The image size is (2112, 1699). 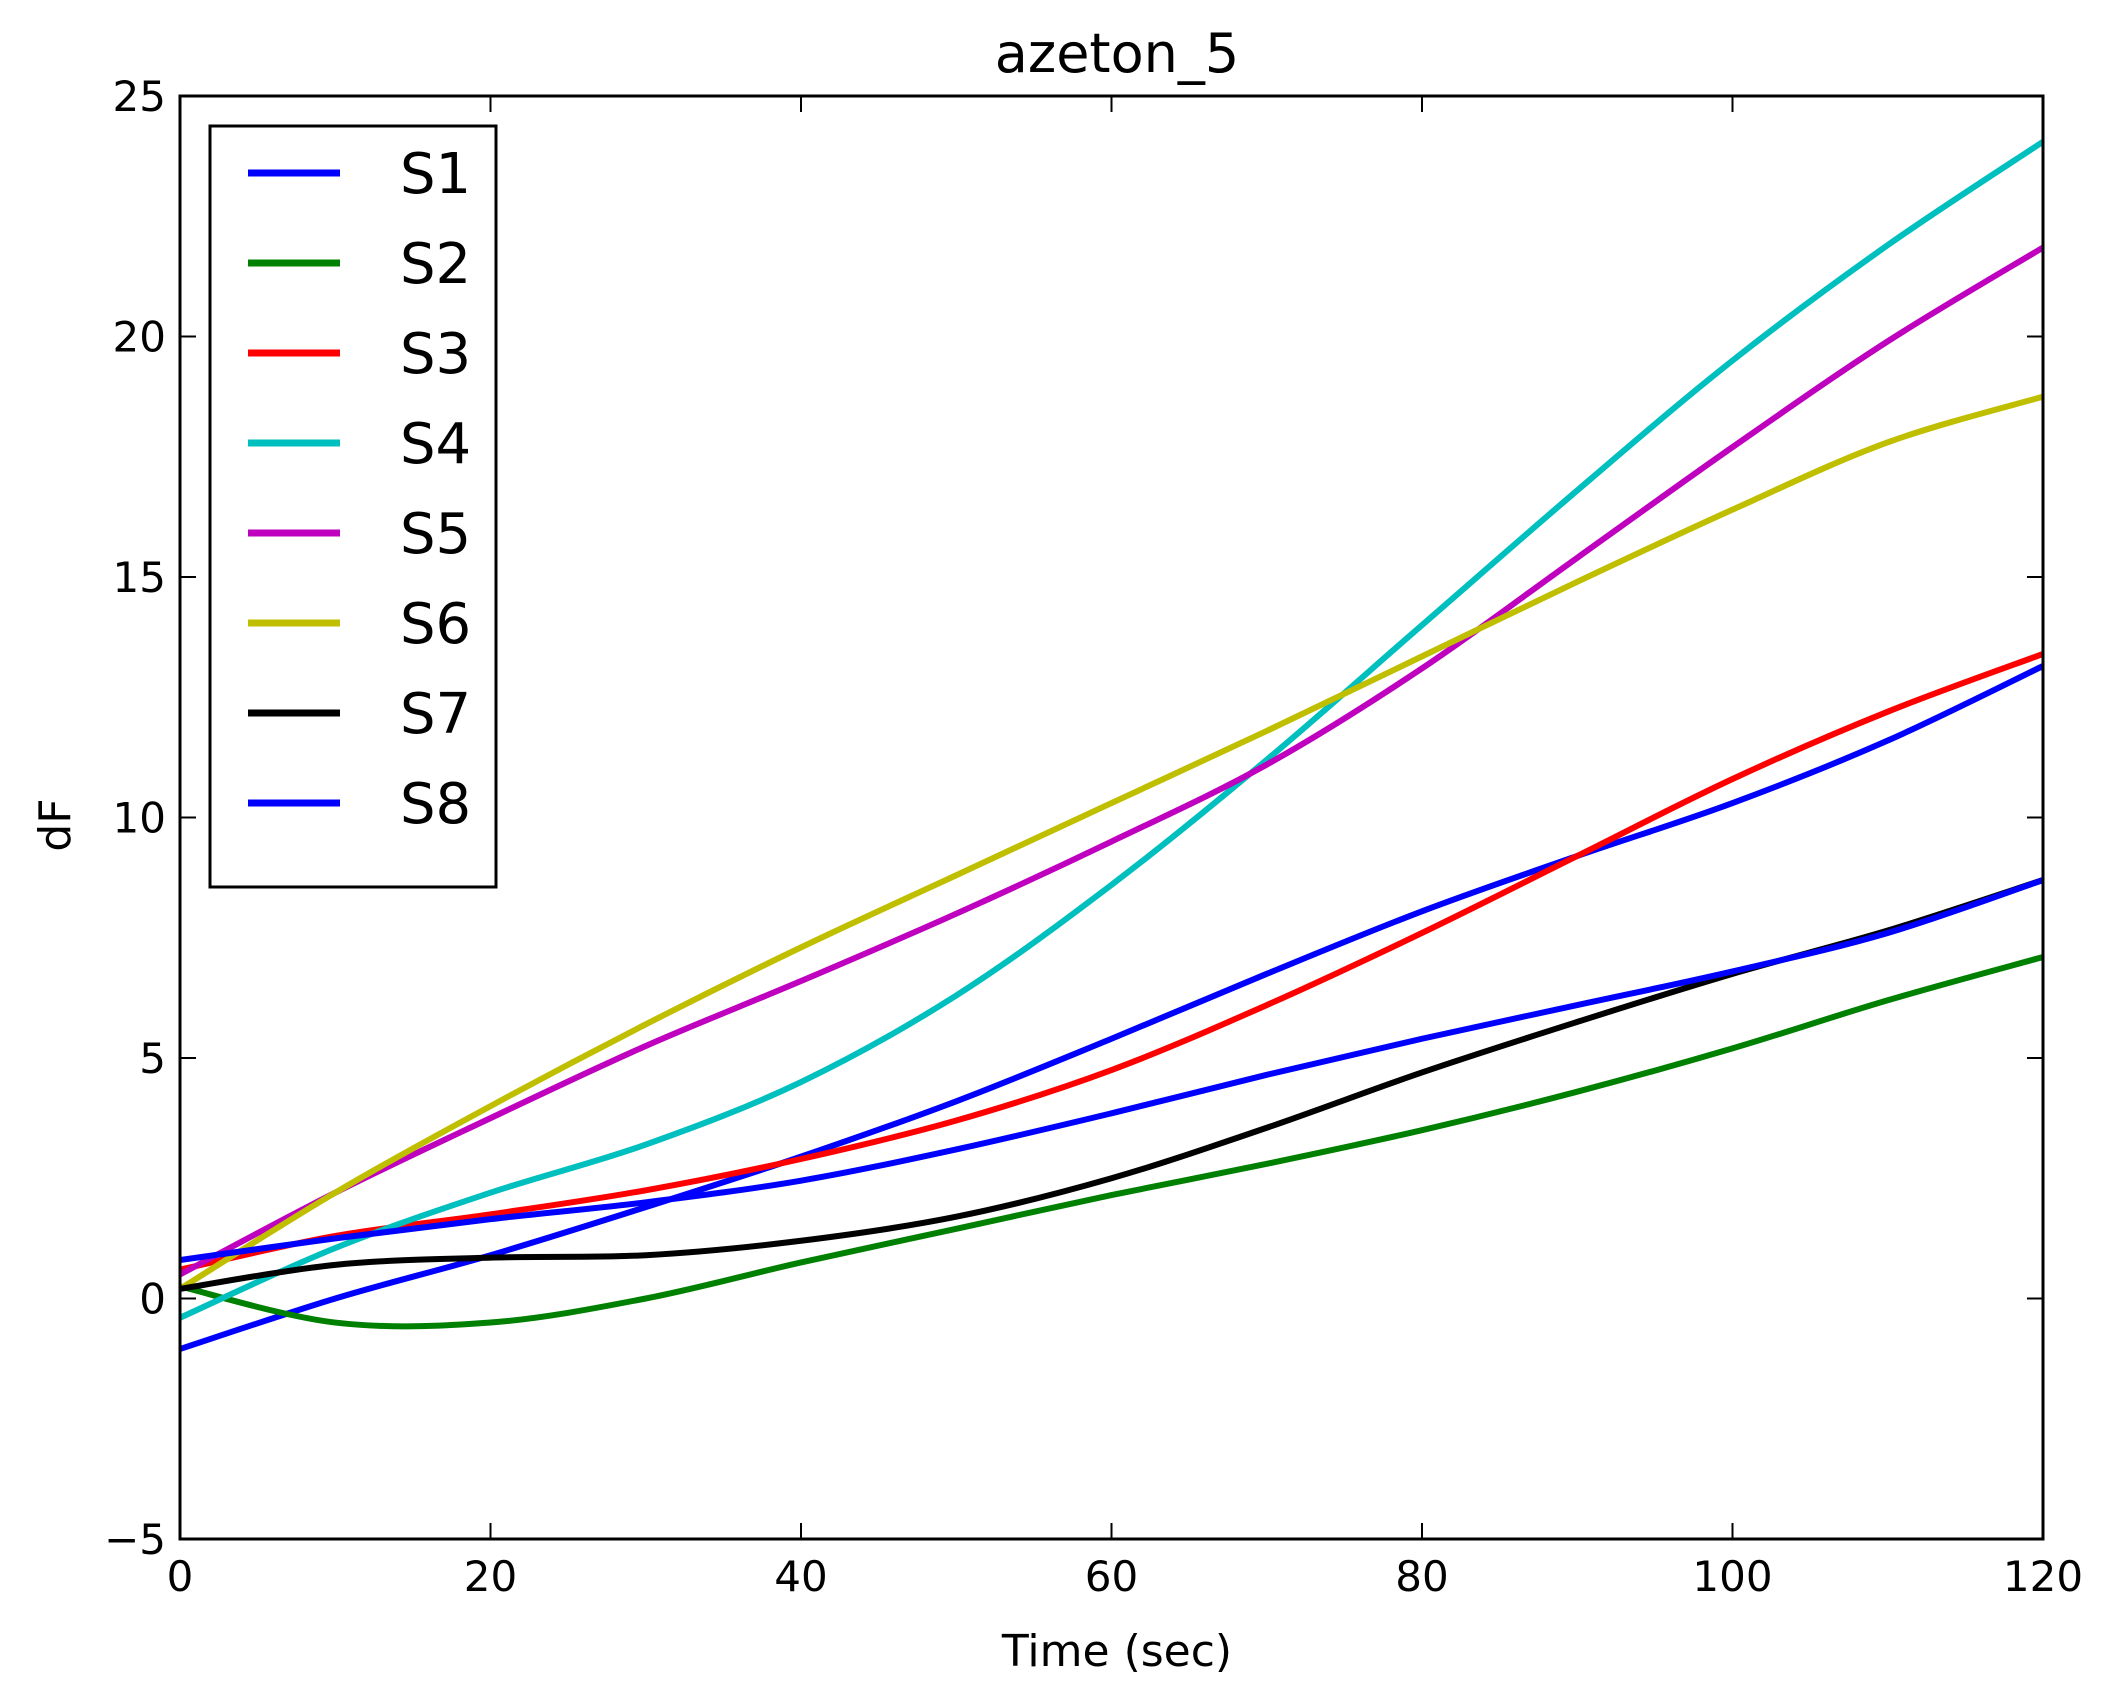 What do you see at coordinates (139, 818) in the screenshot?
I see `y-tick-label: 10` at bounding box center [139, 818].